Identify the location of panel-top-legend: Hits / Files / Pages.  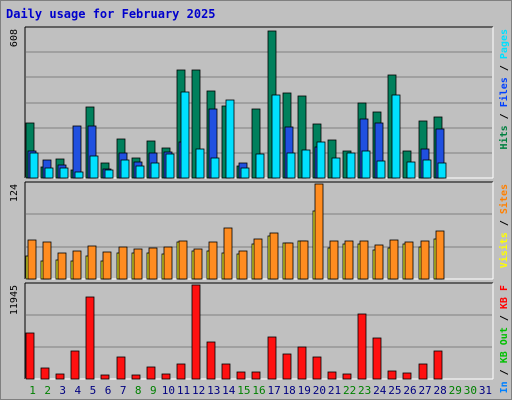
(504, 89).